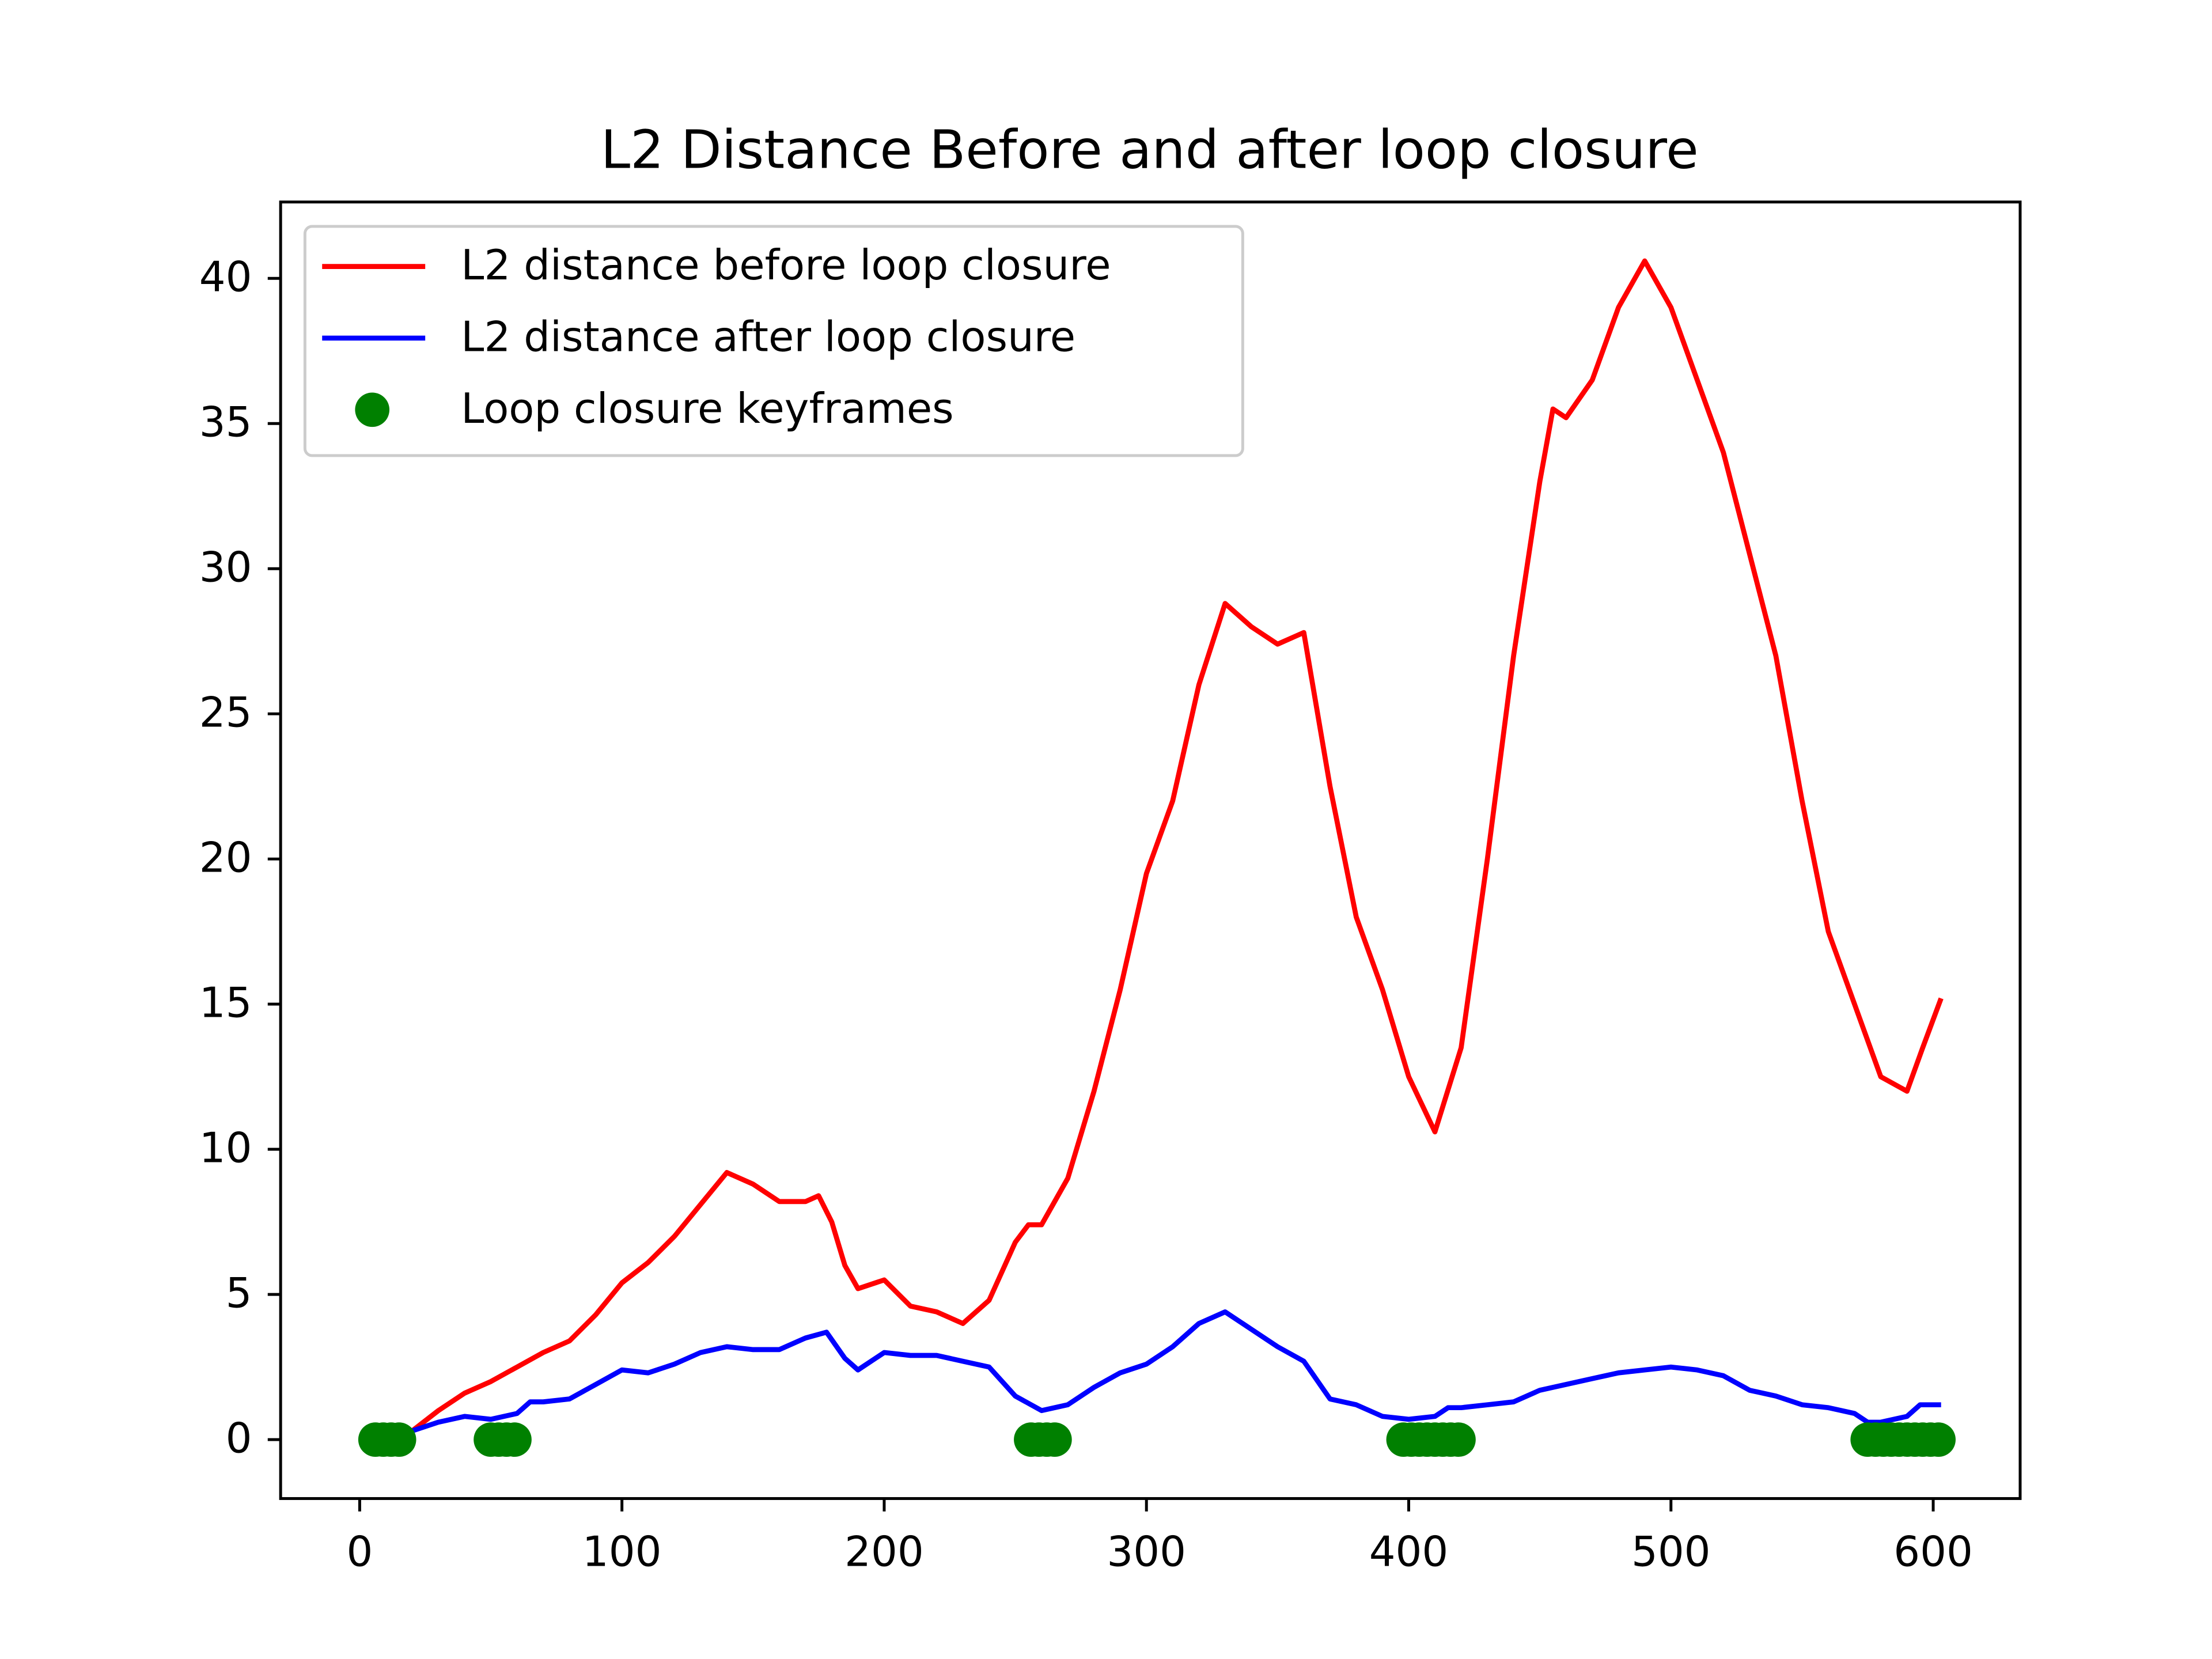 The width and height of the screenshot is (2212, 1659). I want to click on legend-marker, so click(372, 409).